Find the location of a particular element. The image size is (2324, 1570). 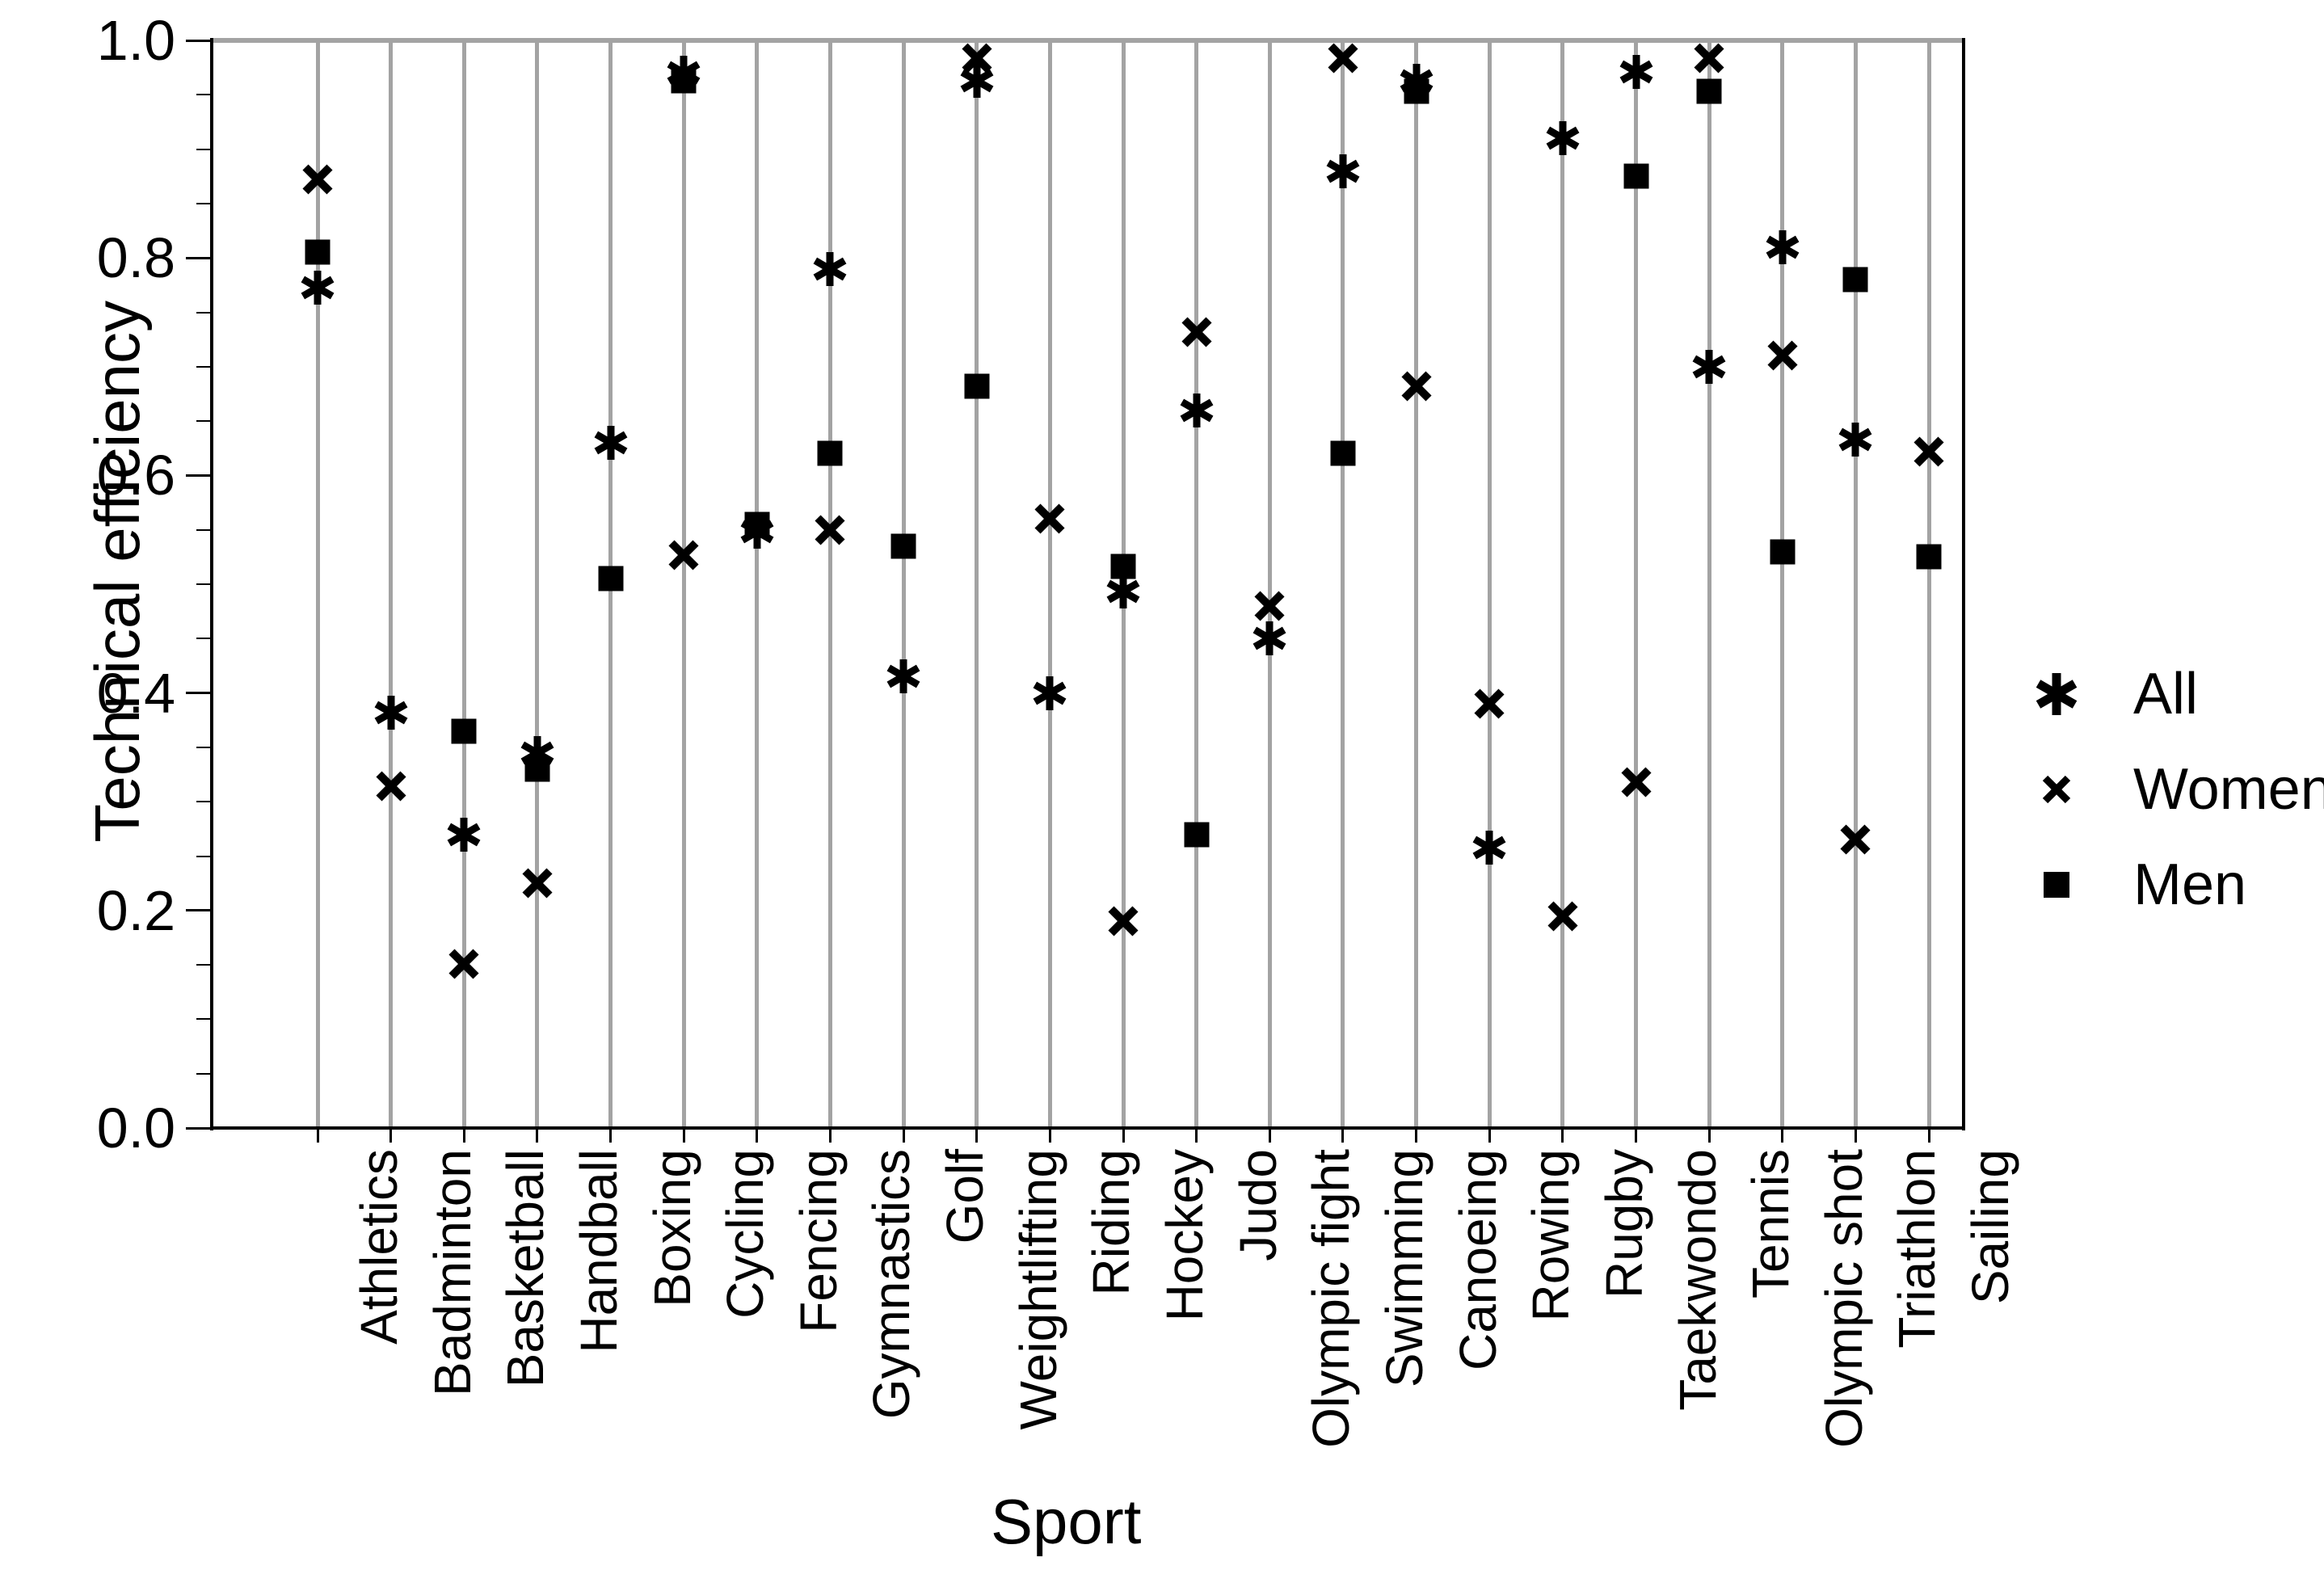

y-axis-line is located at coordinates (211, 584).